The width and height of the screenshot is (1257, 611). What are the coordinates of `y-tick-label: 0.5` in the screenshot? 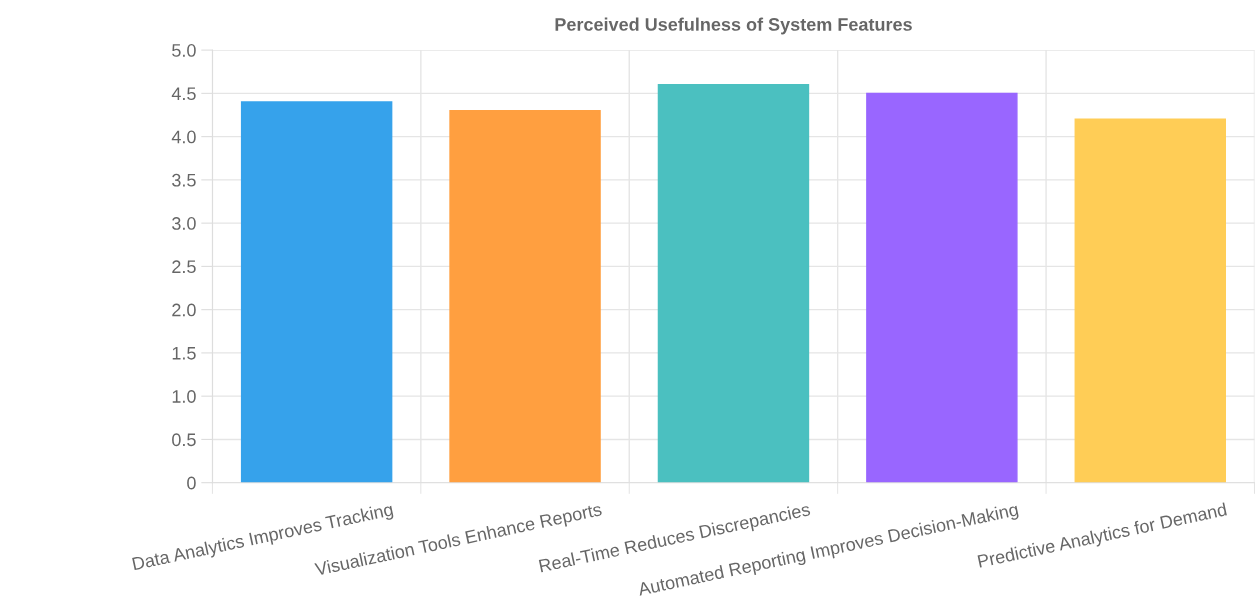 It's located at (184, 440).